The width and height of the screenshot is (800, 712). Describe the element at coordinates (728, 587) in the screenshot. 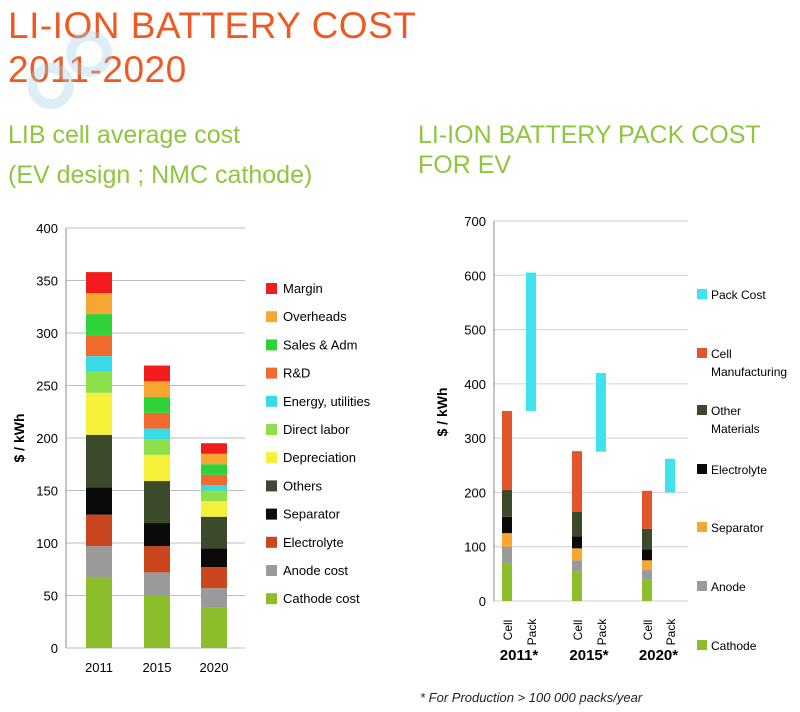

I see `right-legend-label: Anode` at that location.